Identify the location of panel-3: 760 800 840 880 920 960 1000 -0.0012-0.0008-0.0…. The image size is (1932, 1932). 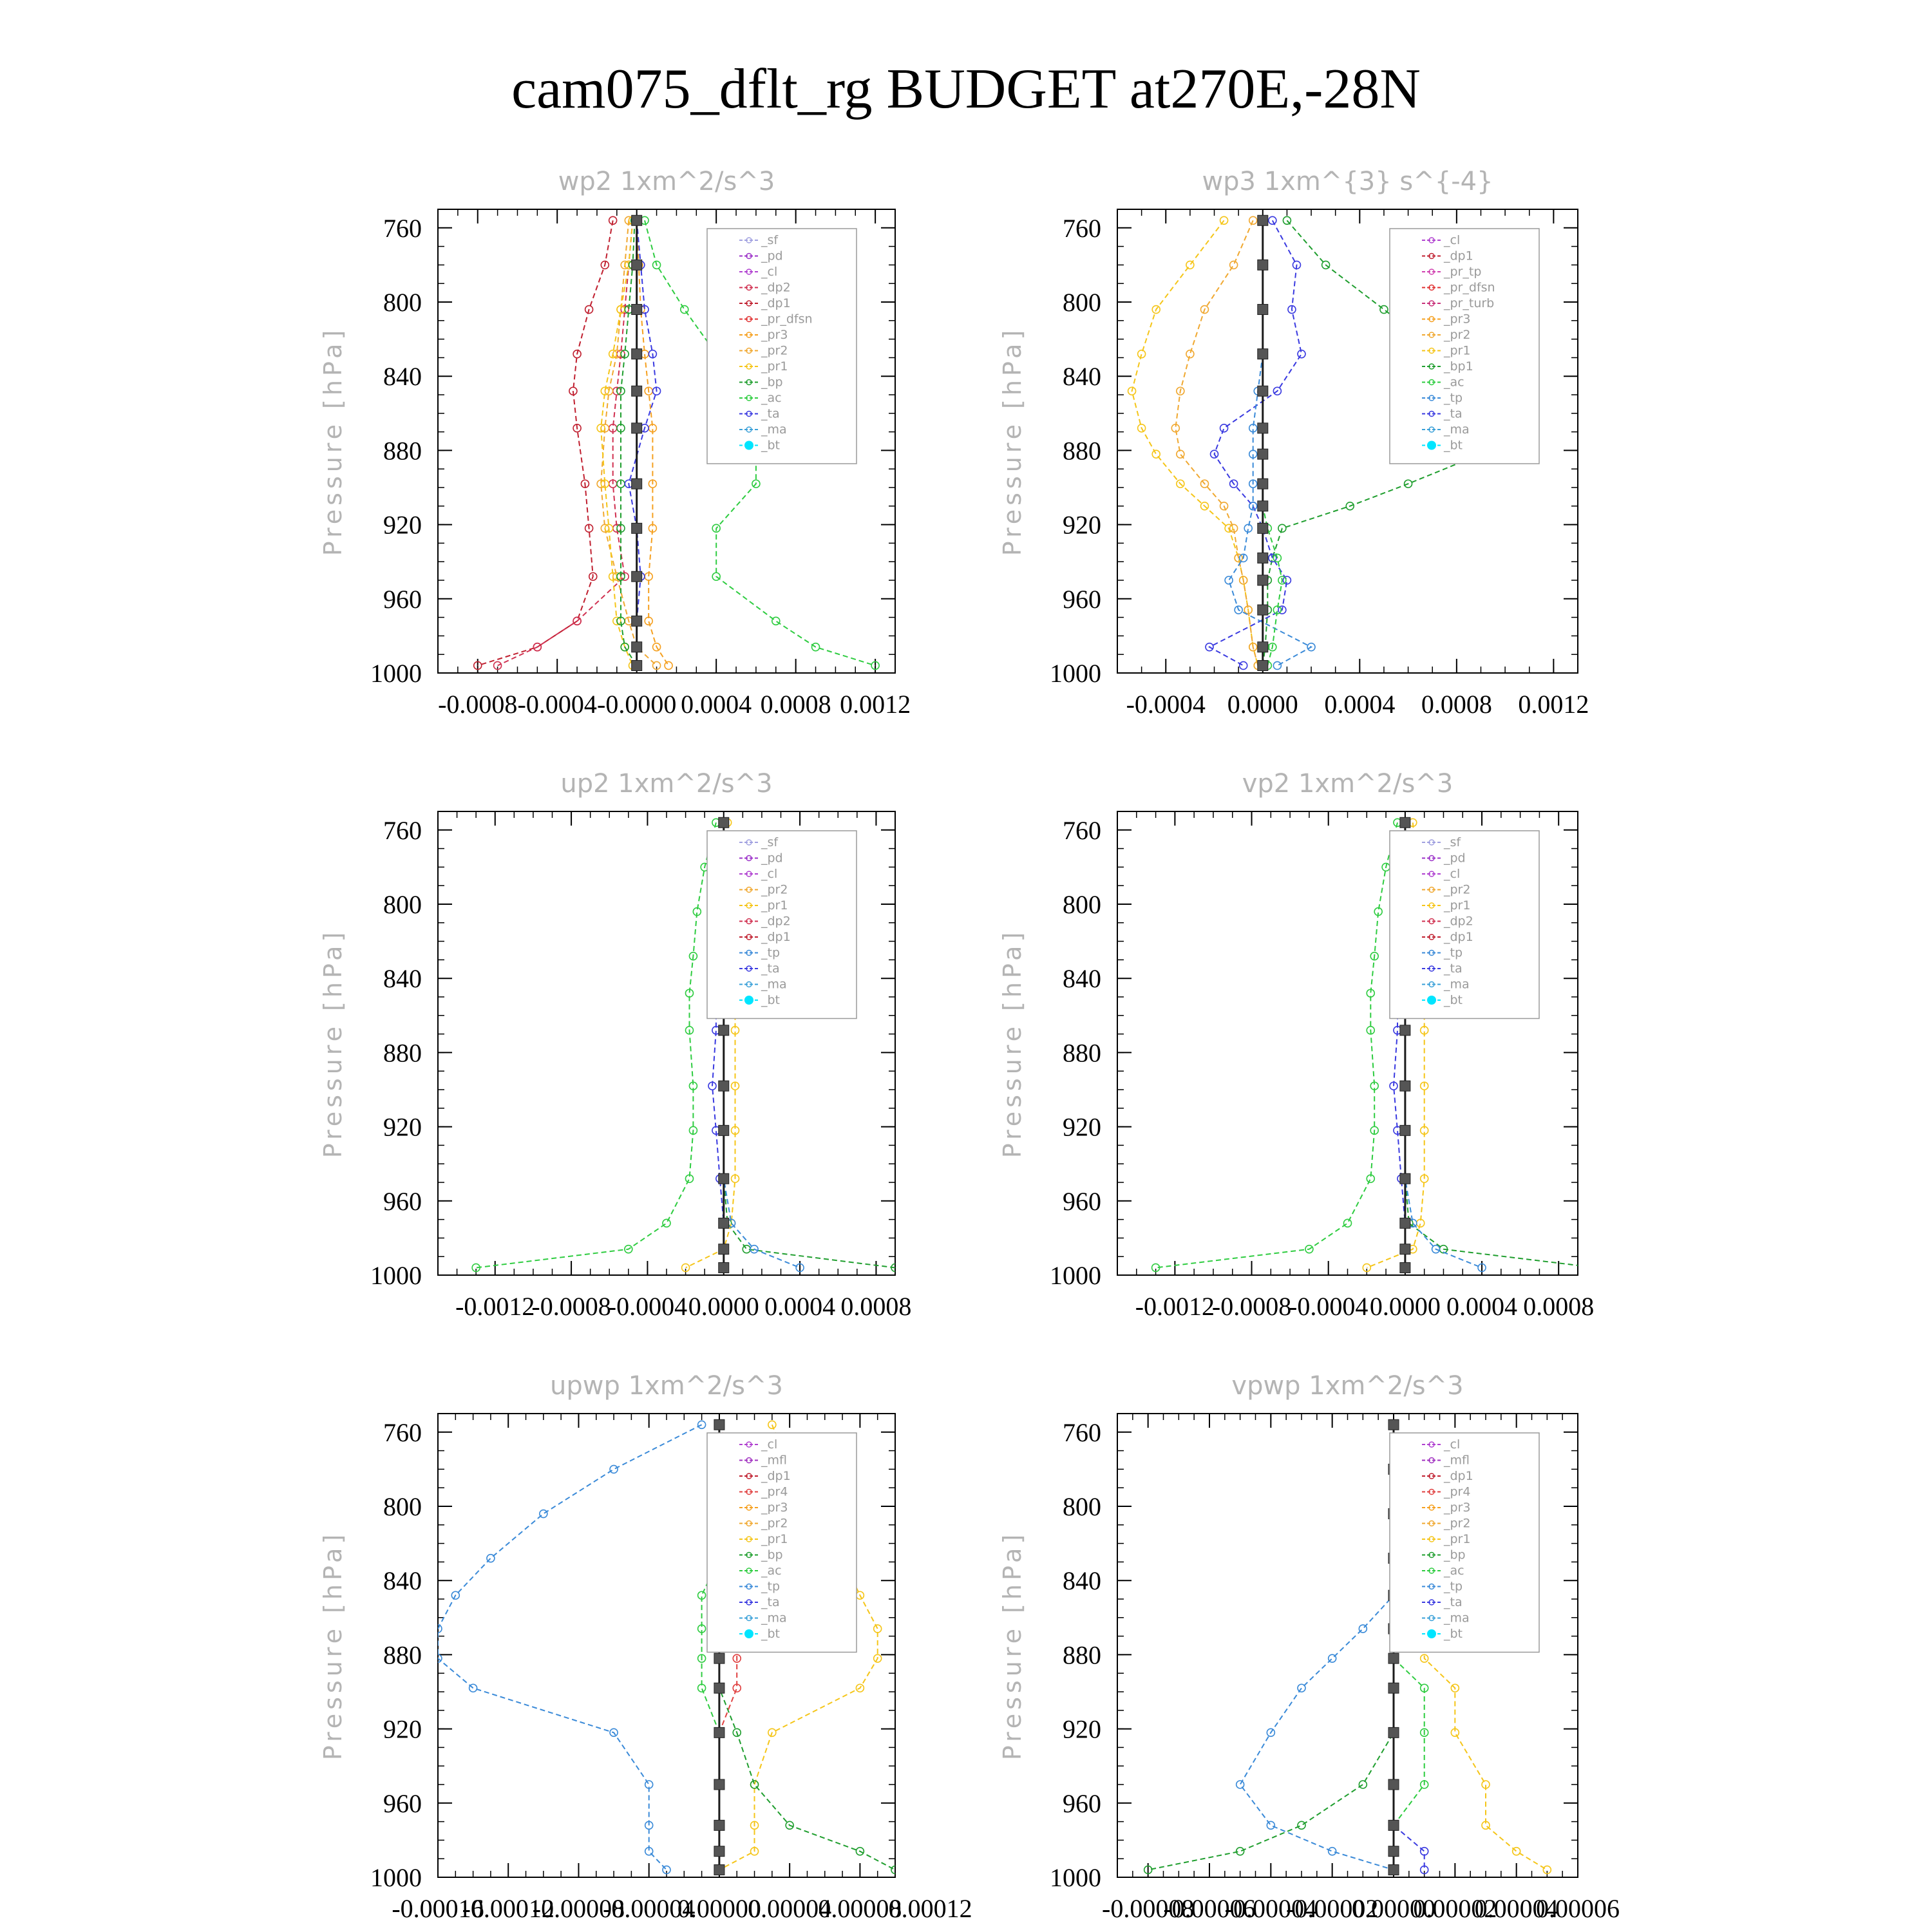
(615, 1045).